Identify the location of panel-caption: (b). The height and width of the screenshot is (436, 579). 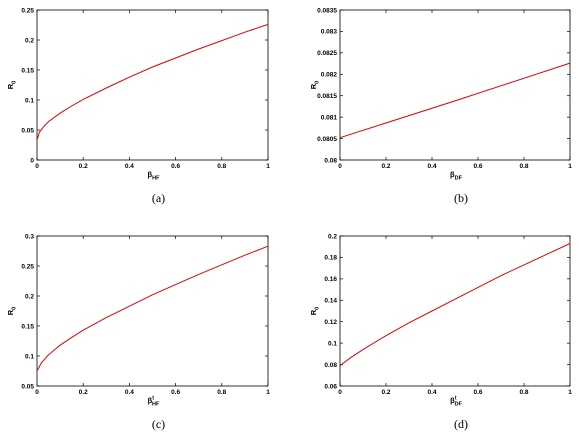
(461, 198).